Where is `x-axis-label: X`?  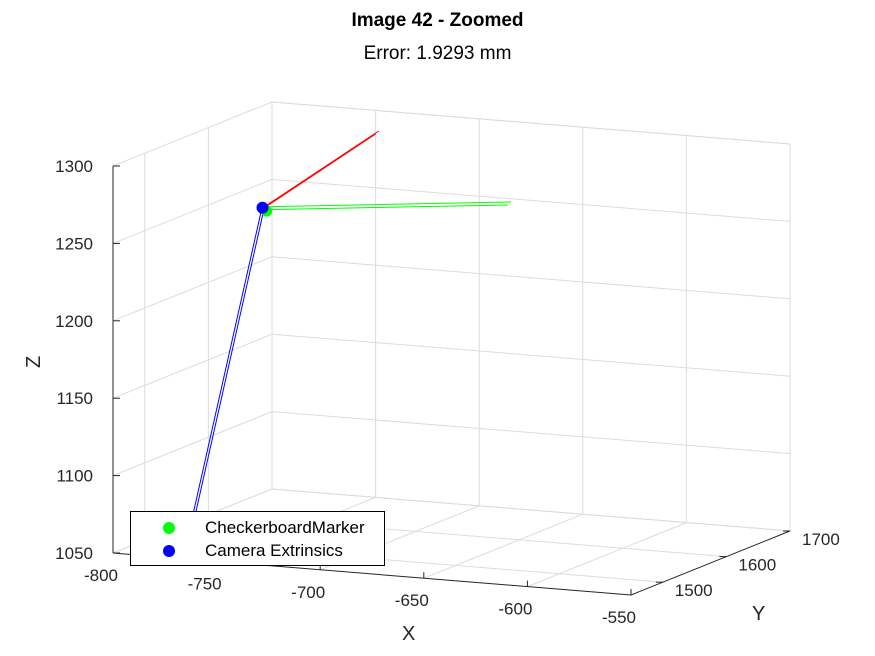 x-axis-label: X is located at coordinates (408, 634).